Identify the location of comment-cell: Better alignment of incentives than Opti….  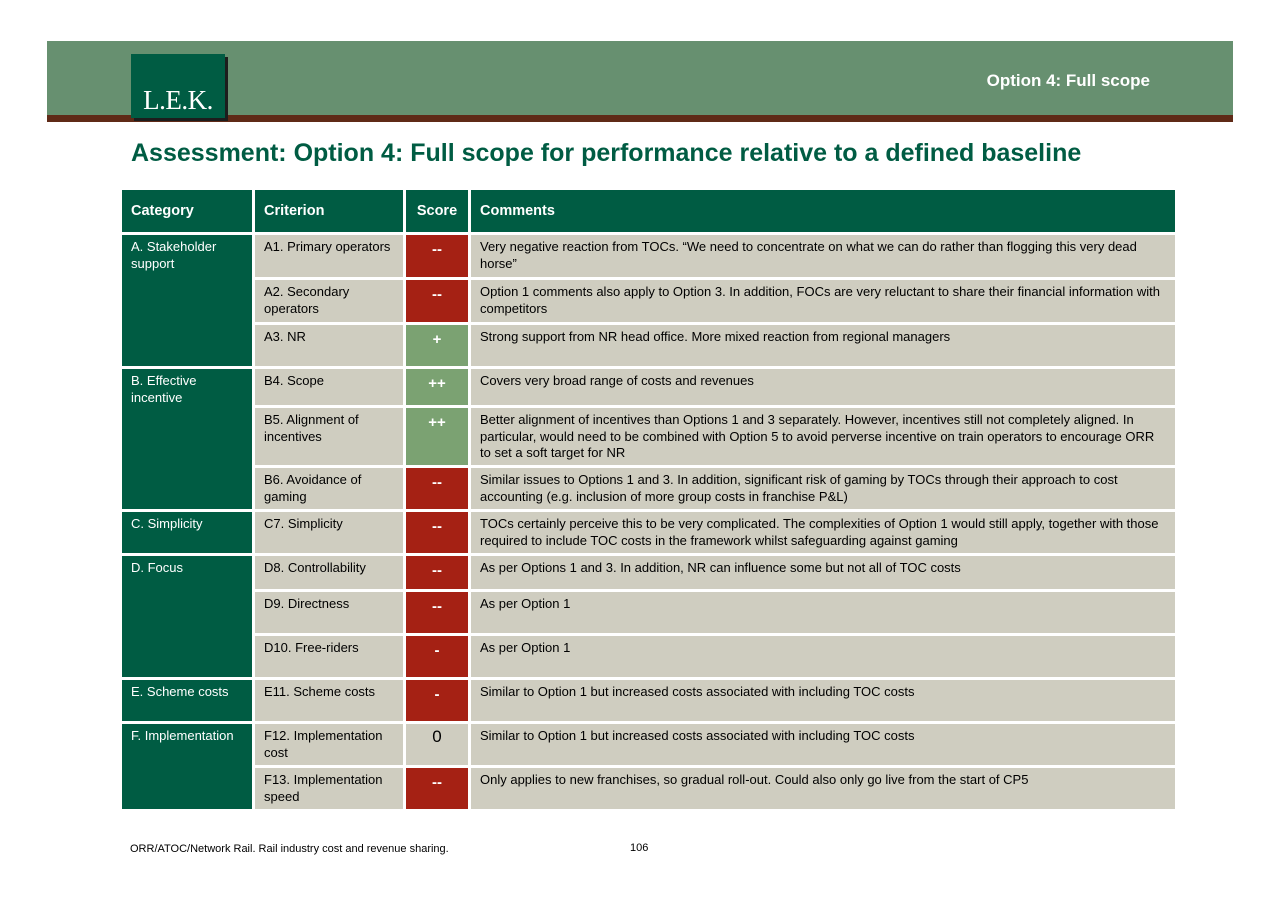
(823, 436).